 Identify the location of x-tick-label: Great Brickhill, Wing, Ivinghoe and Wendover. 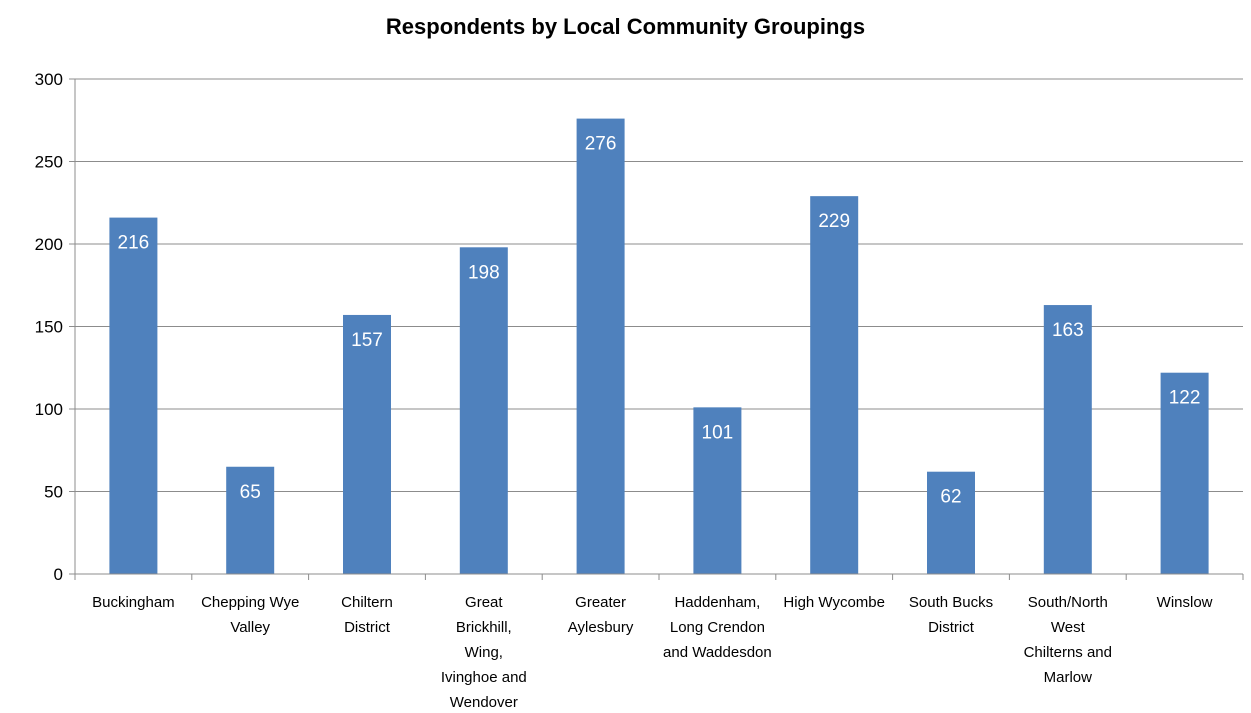
(484, 652).